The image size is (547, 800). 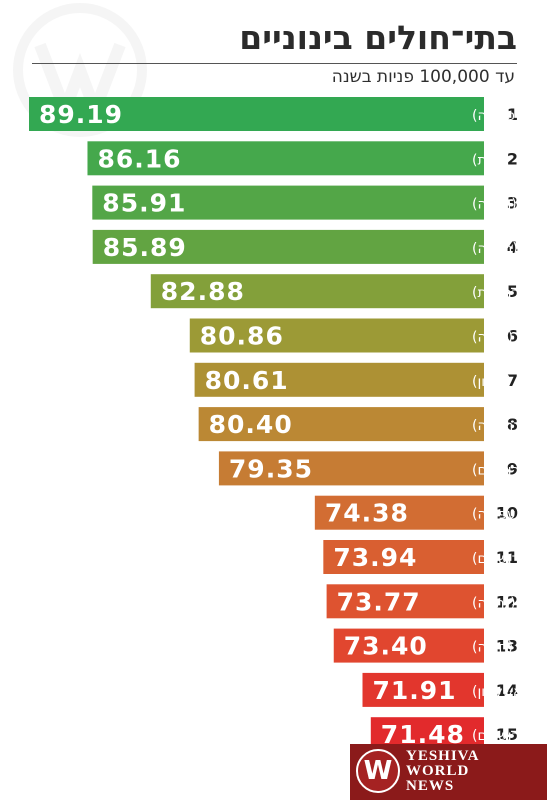 What do you see at coordinates (537, 469) in the screenshot?
I see `hospital-name: הדסה הר הצופים` at bounding box center [537, 469].